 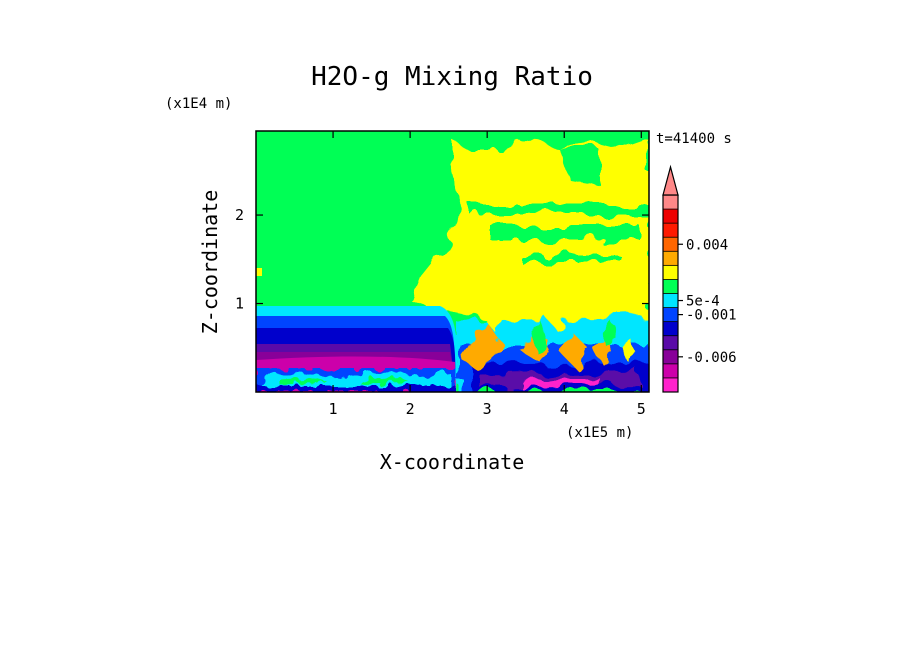 What do you see at coordinates (707, 245) in the screenshot?
I see `colorbar-tick-label: 0.004` at bounding box center [707, 245].